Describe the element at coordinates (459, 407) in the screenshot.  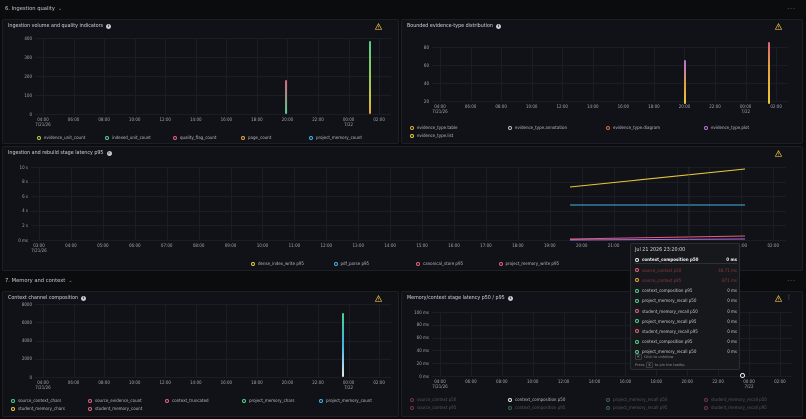
I see `legend-item: source_context p95` at that location.